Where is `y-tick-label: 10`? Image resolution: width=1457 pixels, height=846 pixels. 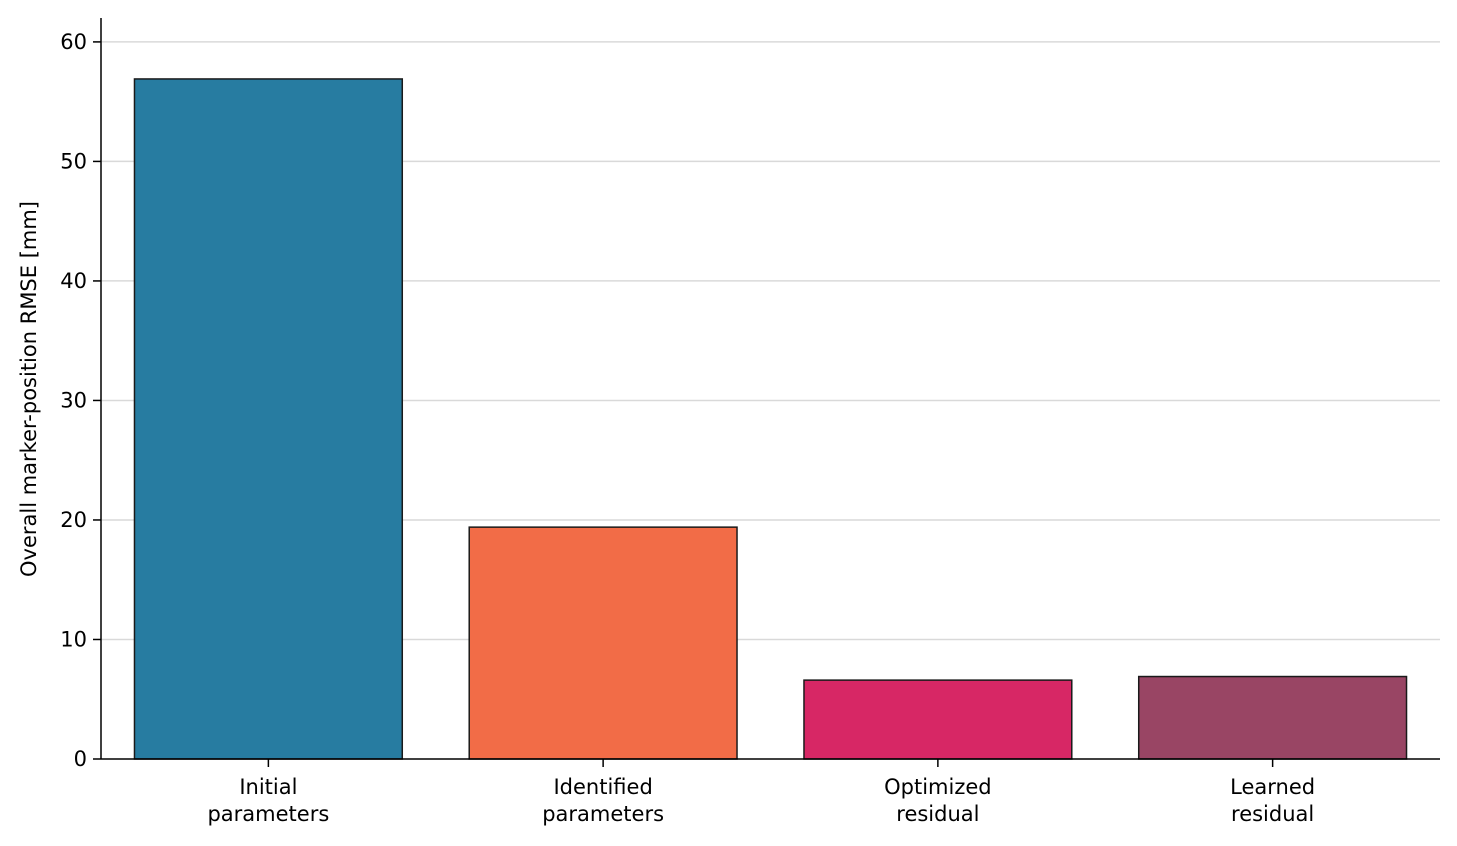
y-tick-label: 10 is located at coordinates (73, 639).